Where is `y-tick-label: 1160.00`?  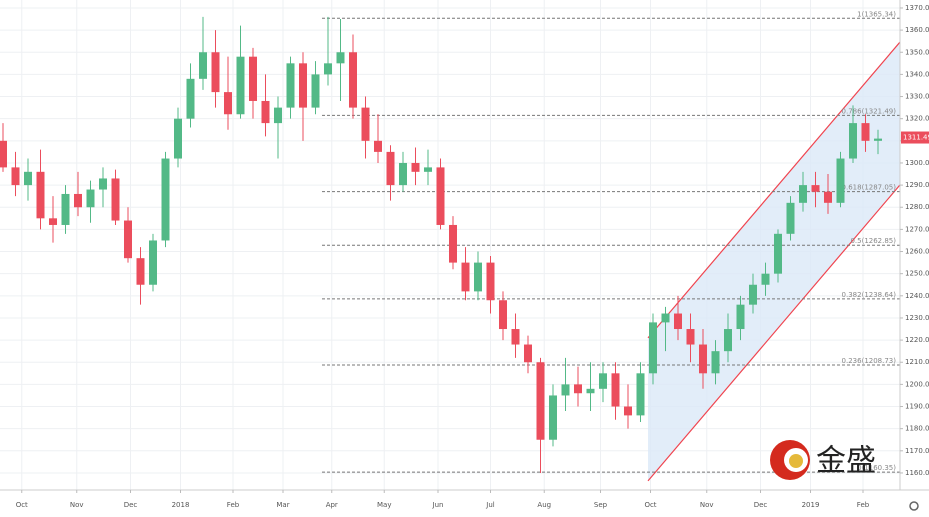 y-tick-label: 1160.00 is located at coordinates (917, 473).